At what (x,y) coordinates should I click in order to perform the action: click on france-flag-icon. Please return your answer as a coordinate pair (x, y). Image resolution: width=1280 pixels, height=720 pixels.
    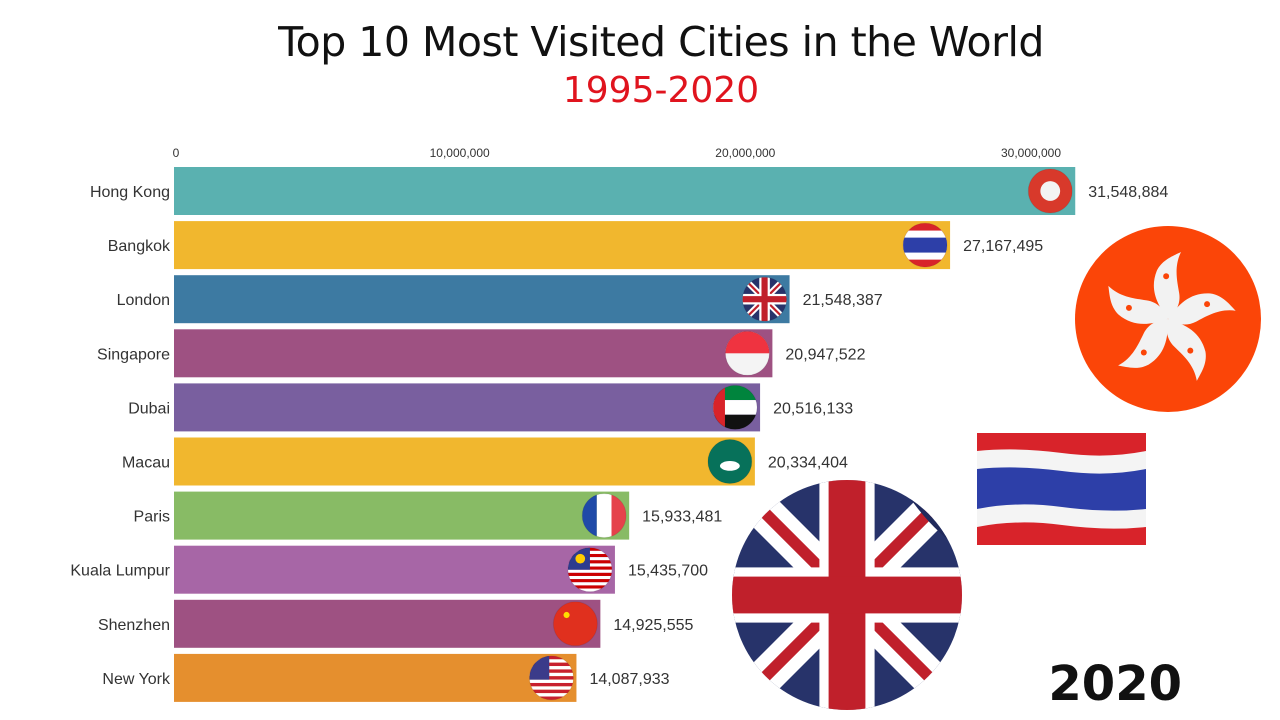
    Looking at the image, I should click on (604, 516).